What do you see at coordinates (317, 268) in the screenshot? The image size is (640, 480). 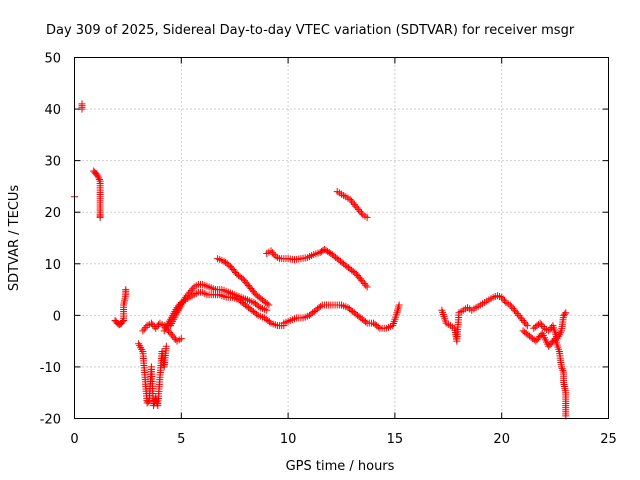 I see `series-s10` at bounding box center [317, 268].